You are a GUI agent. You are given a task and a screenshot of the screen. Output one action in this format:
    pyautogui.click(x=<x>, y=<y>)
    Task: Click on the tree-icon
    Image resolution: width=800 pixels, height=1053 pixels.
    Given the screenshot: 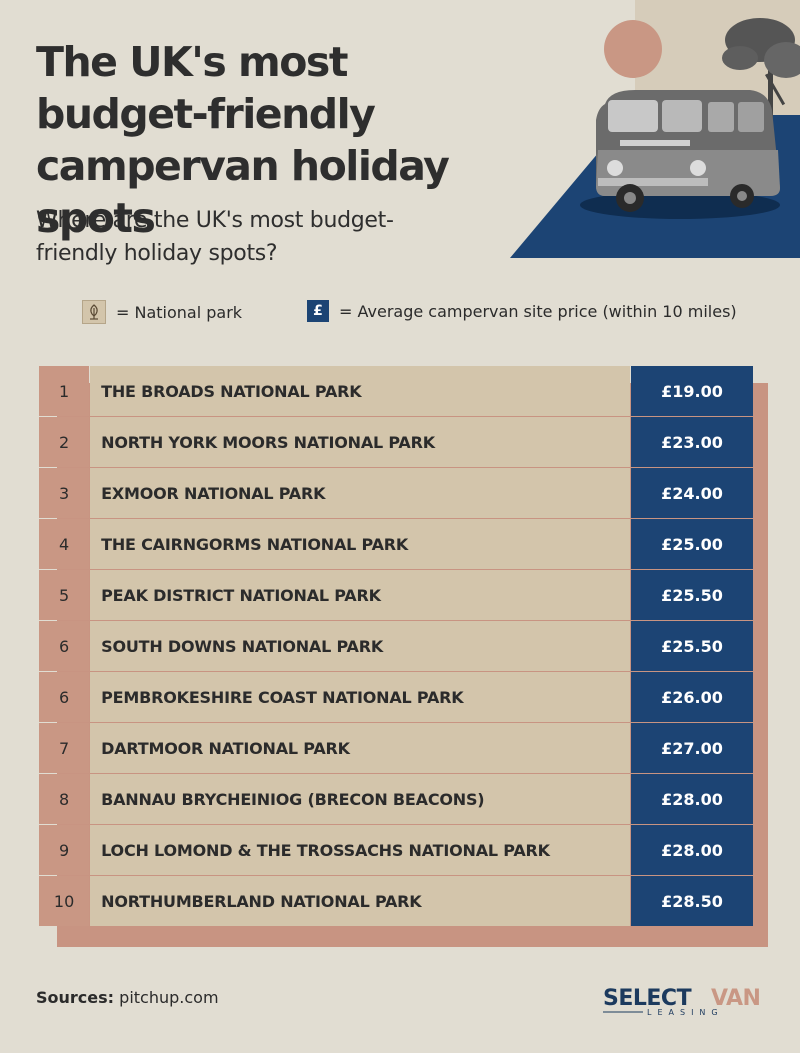 What is the action you would take?
    pyautogui.click(x=94, y=312)
    